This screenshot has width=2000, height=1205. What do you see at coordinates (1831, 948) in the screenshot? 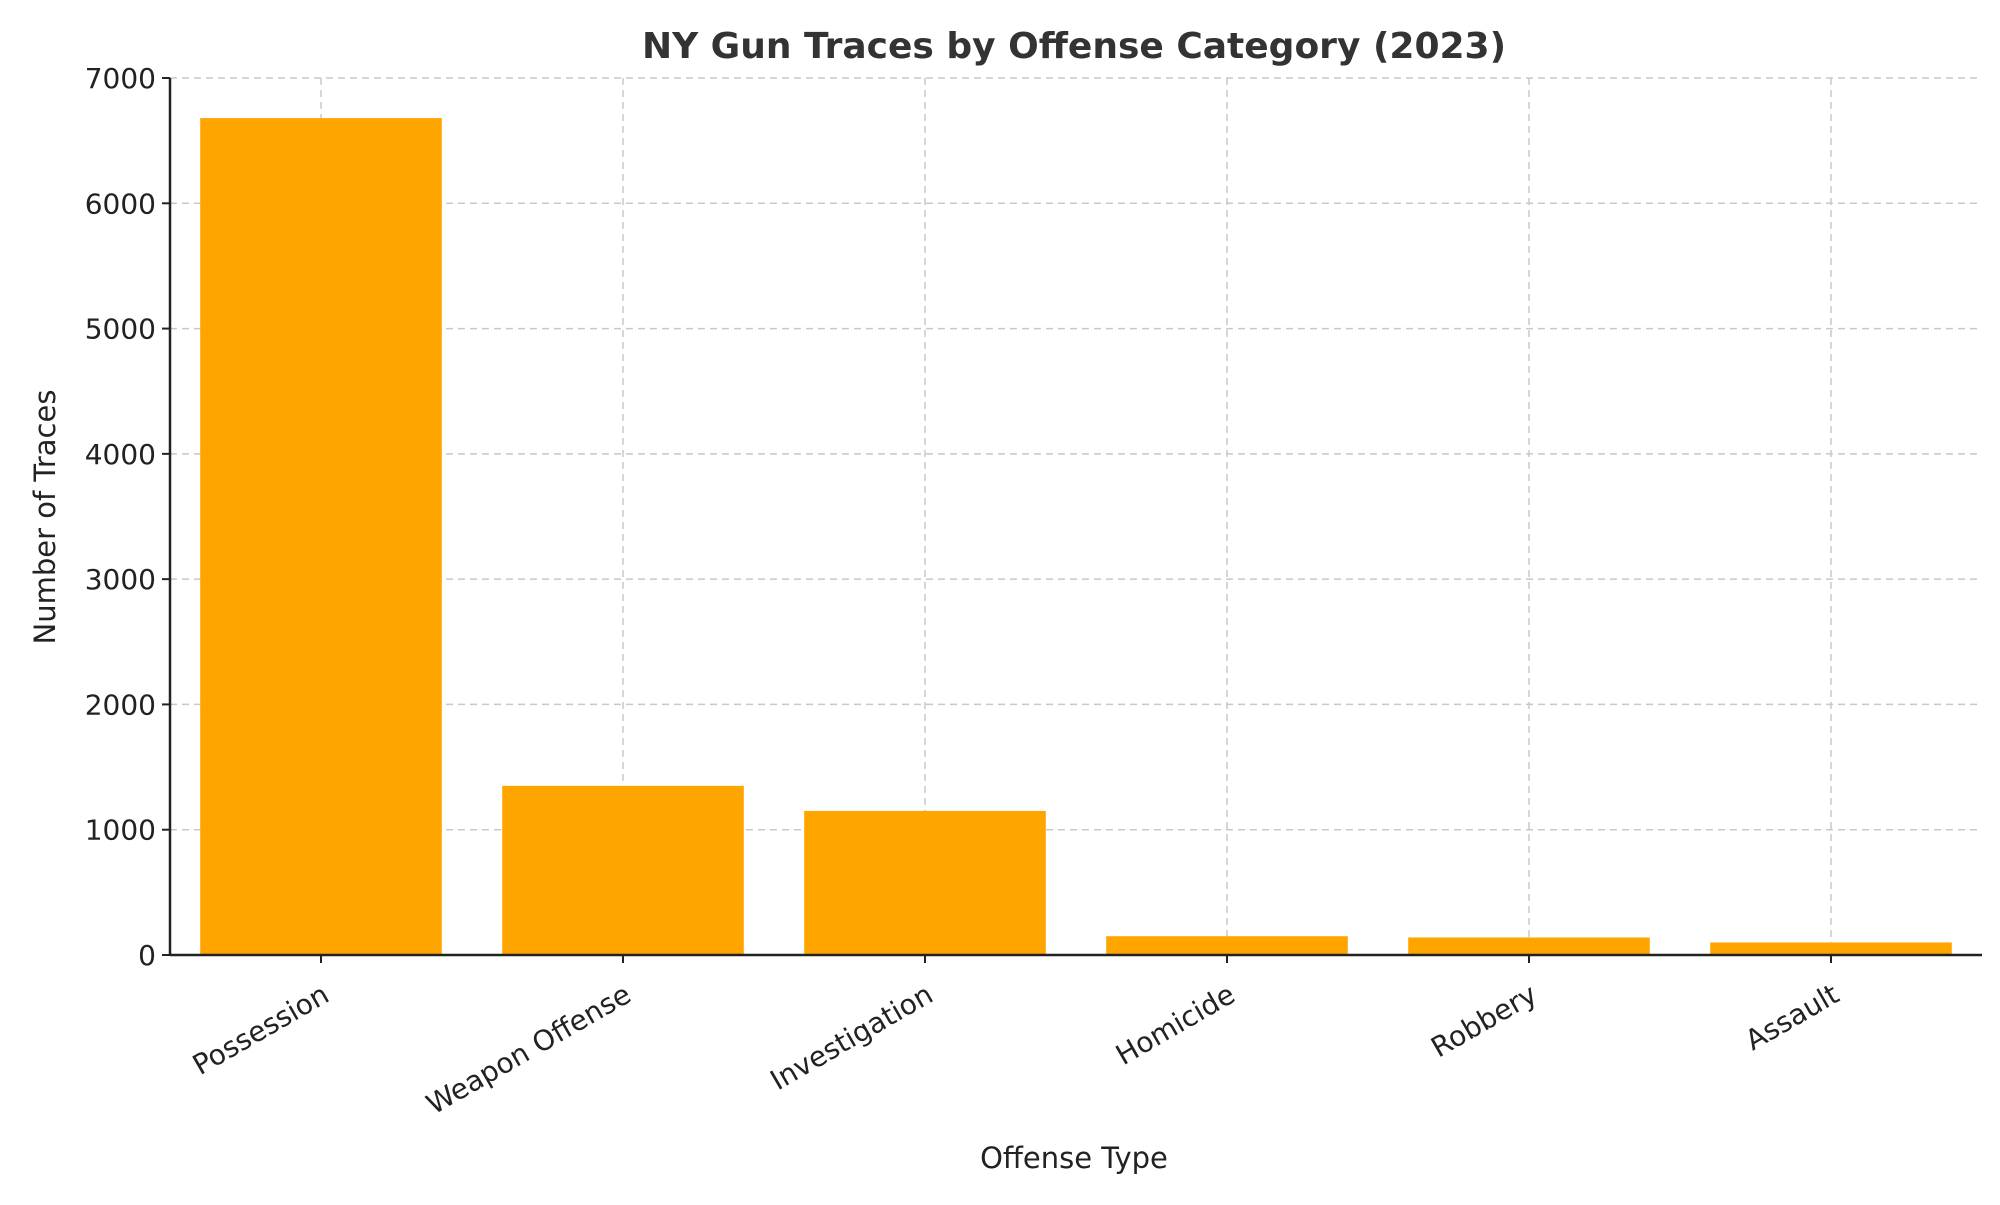
I see `bar-assault` at bounding box center [1831, 948].